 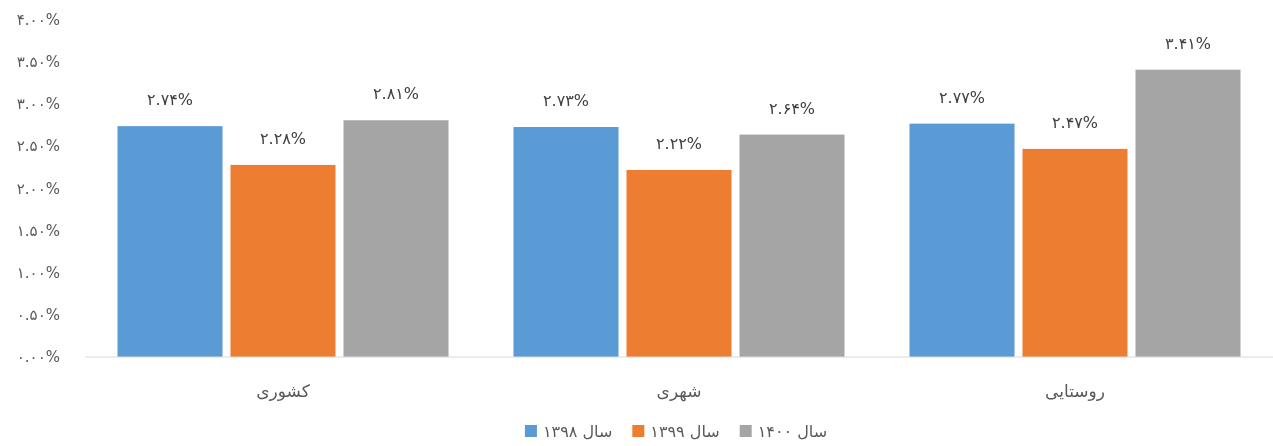 I want to click on legend-label: سال ۱۳۹۹, so click(x=685, y=431).